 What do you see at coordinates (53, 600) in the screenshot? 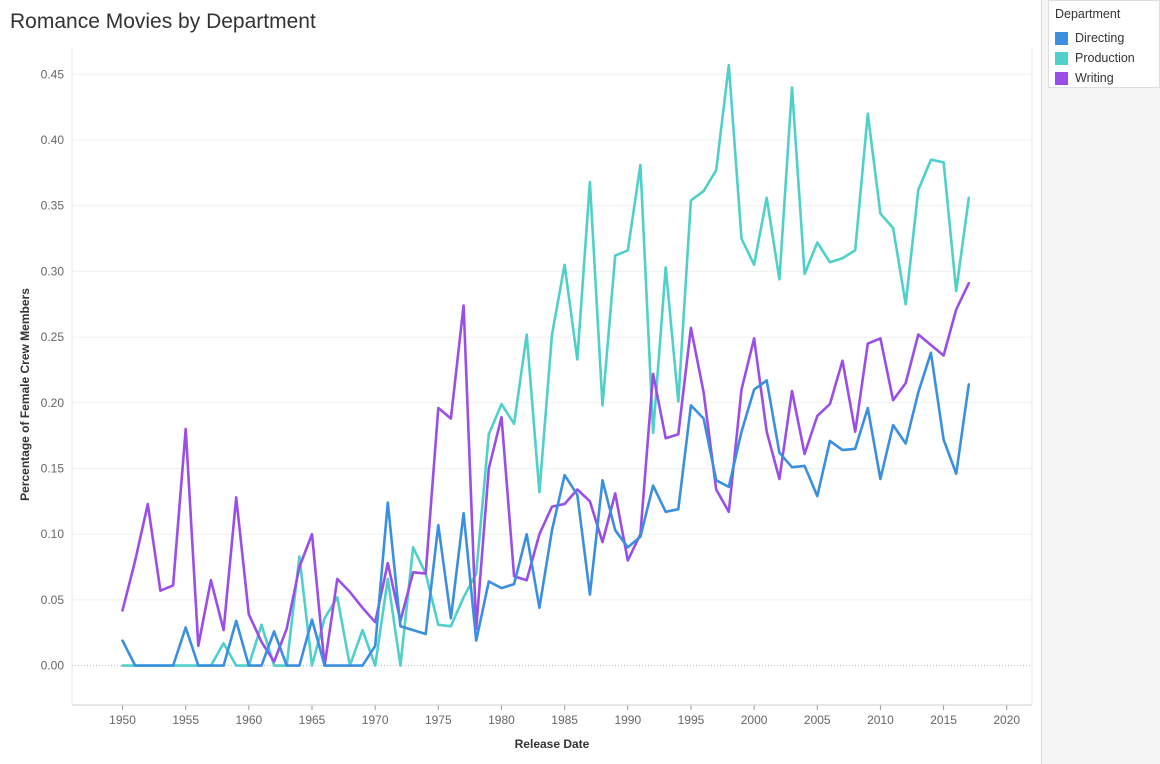
I see `y-tick-label: 0.05` at bounding box center [53, 600].